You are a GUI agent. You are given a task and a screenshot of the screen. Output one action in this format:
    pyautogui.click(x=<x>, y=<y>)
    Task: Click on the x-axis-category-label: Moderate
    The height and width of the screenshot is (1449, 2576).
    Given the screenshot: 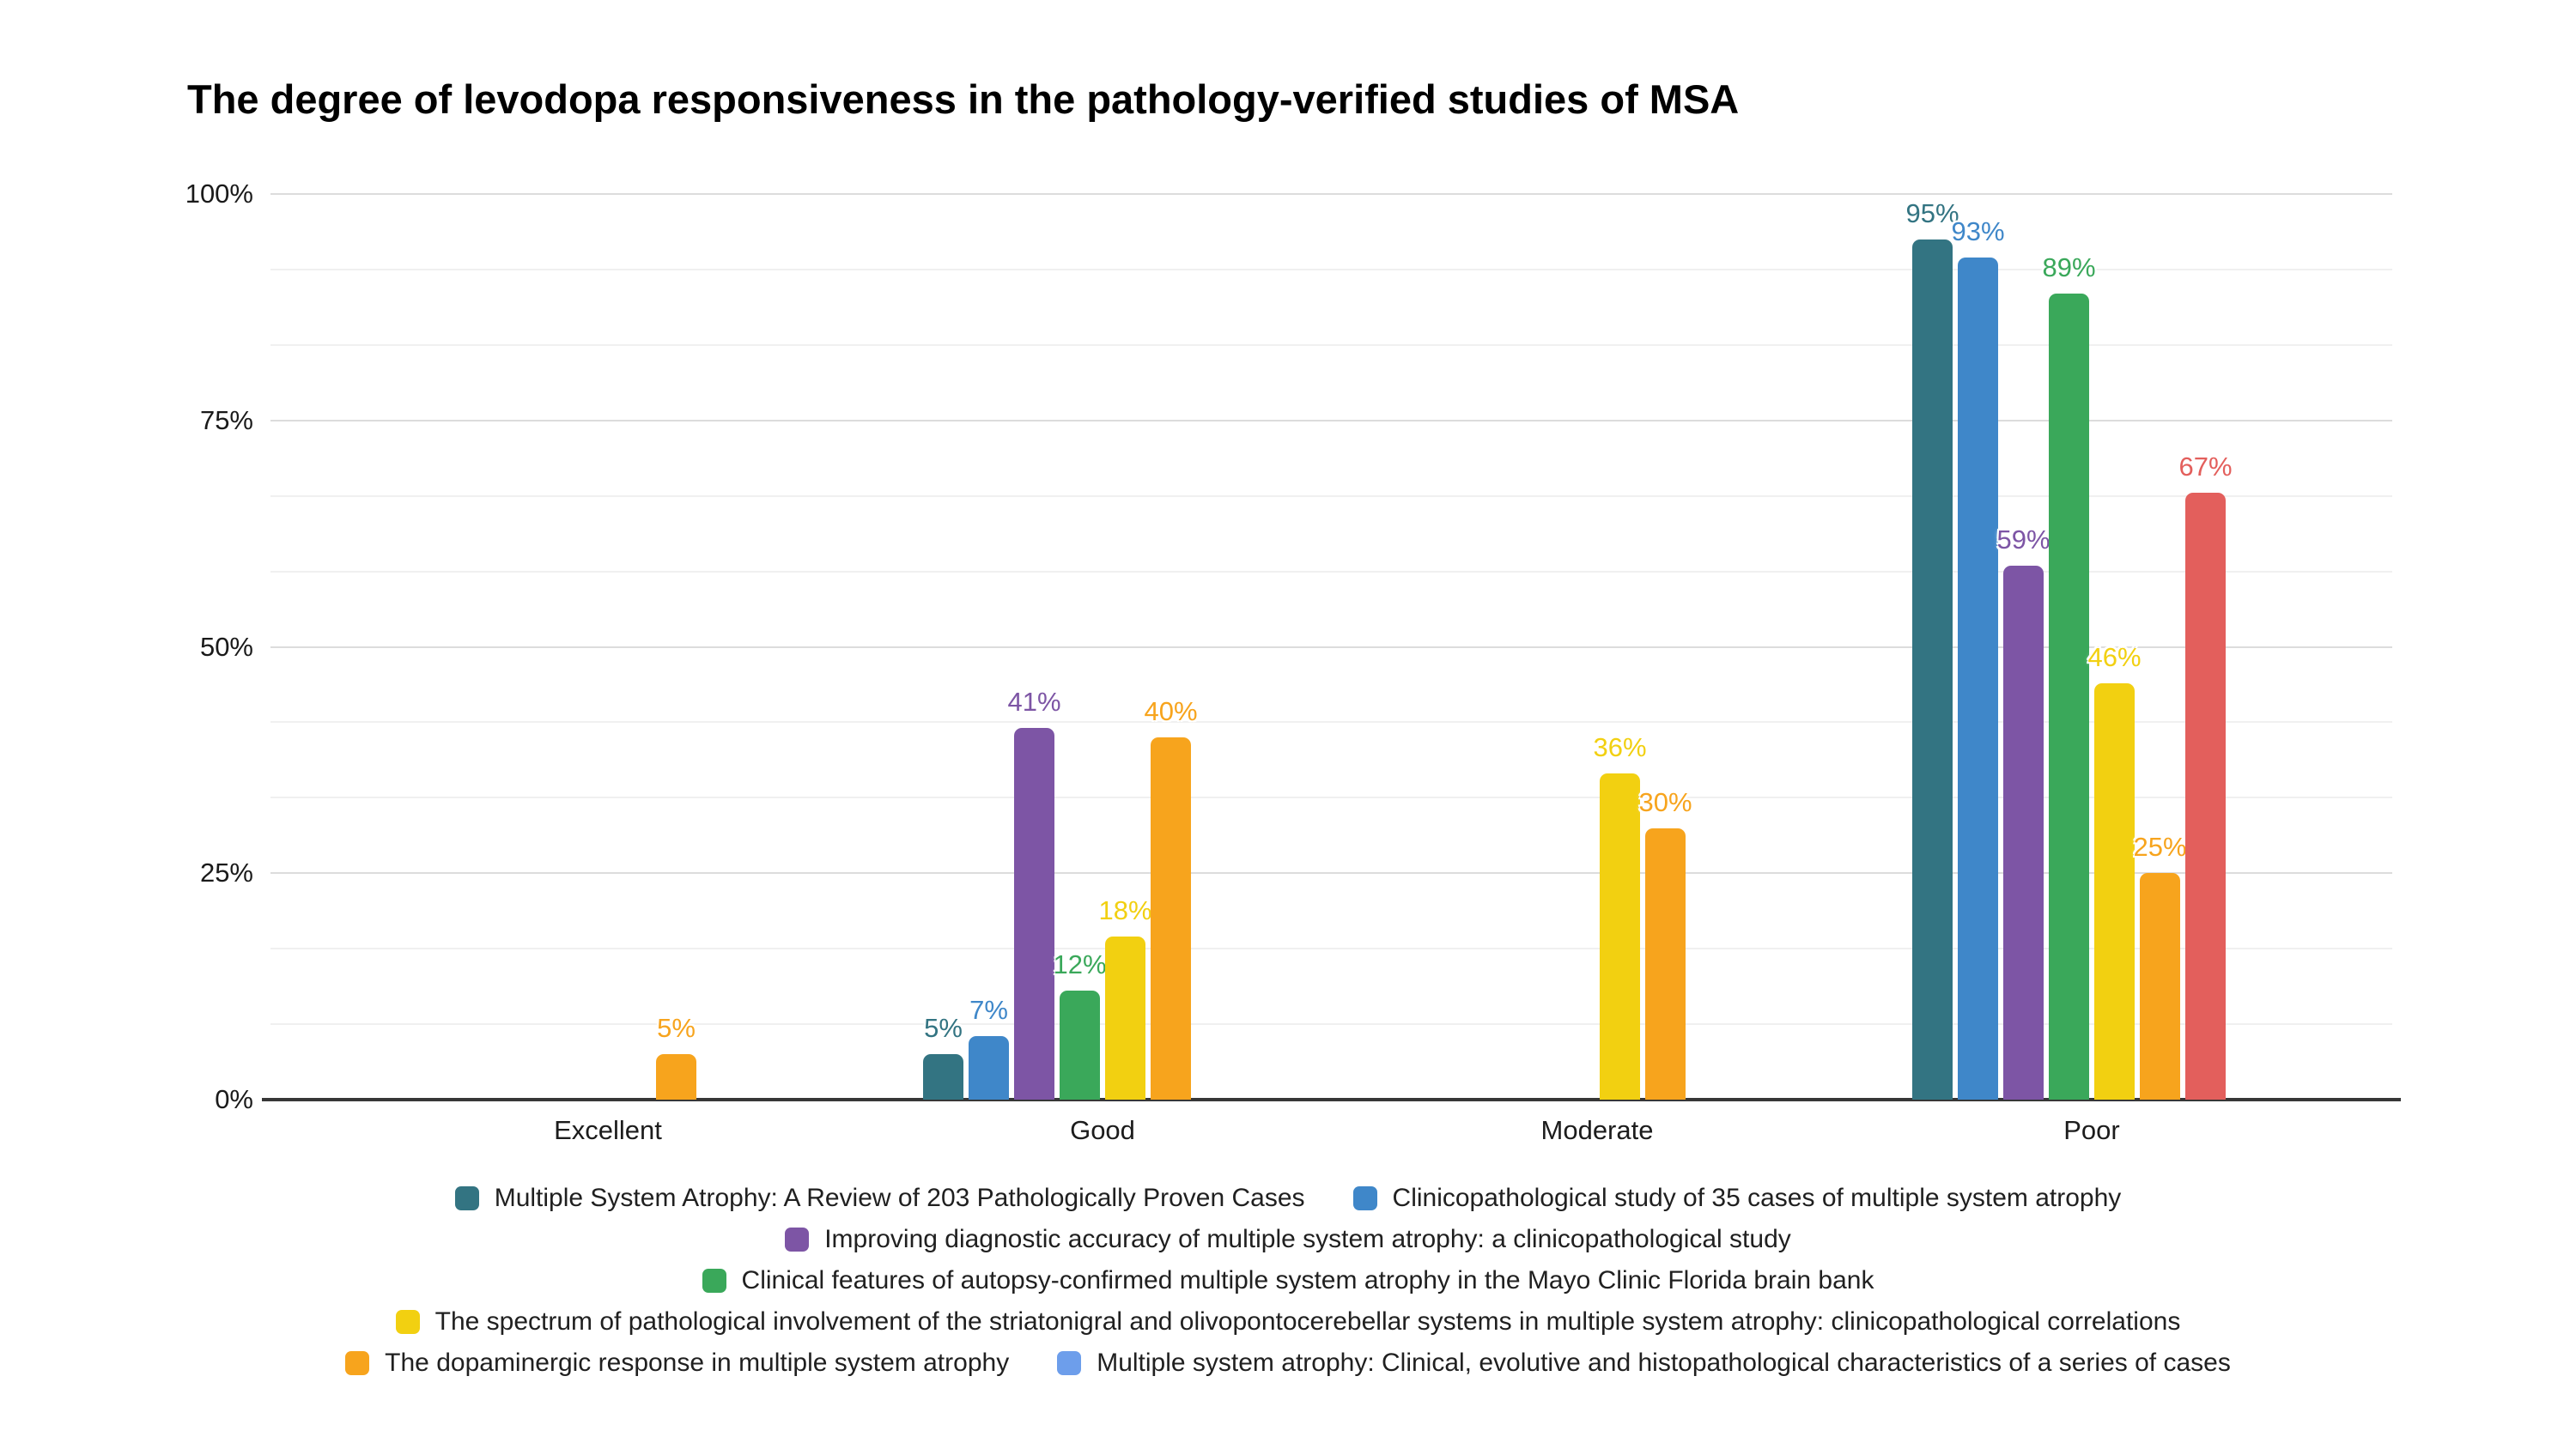 What is the action you would take?
    pyautogui.click(x=1597, y=1130)
    